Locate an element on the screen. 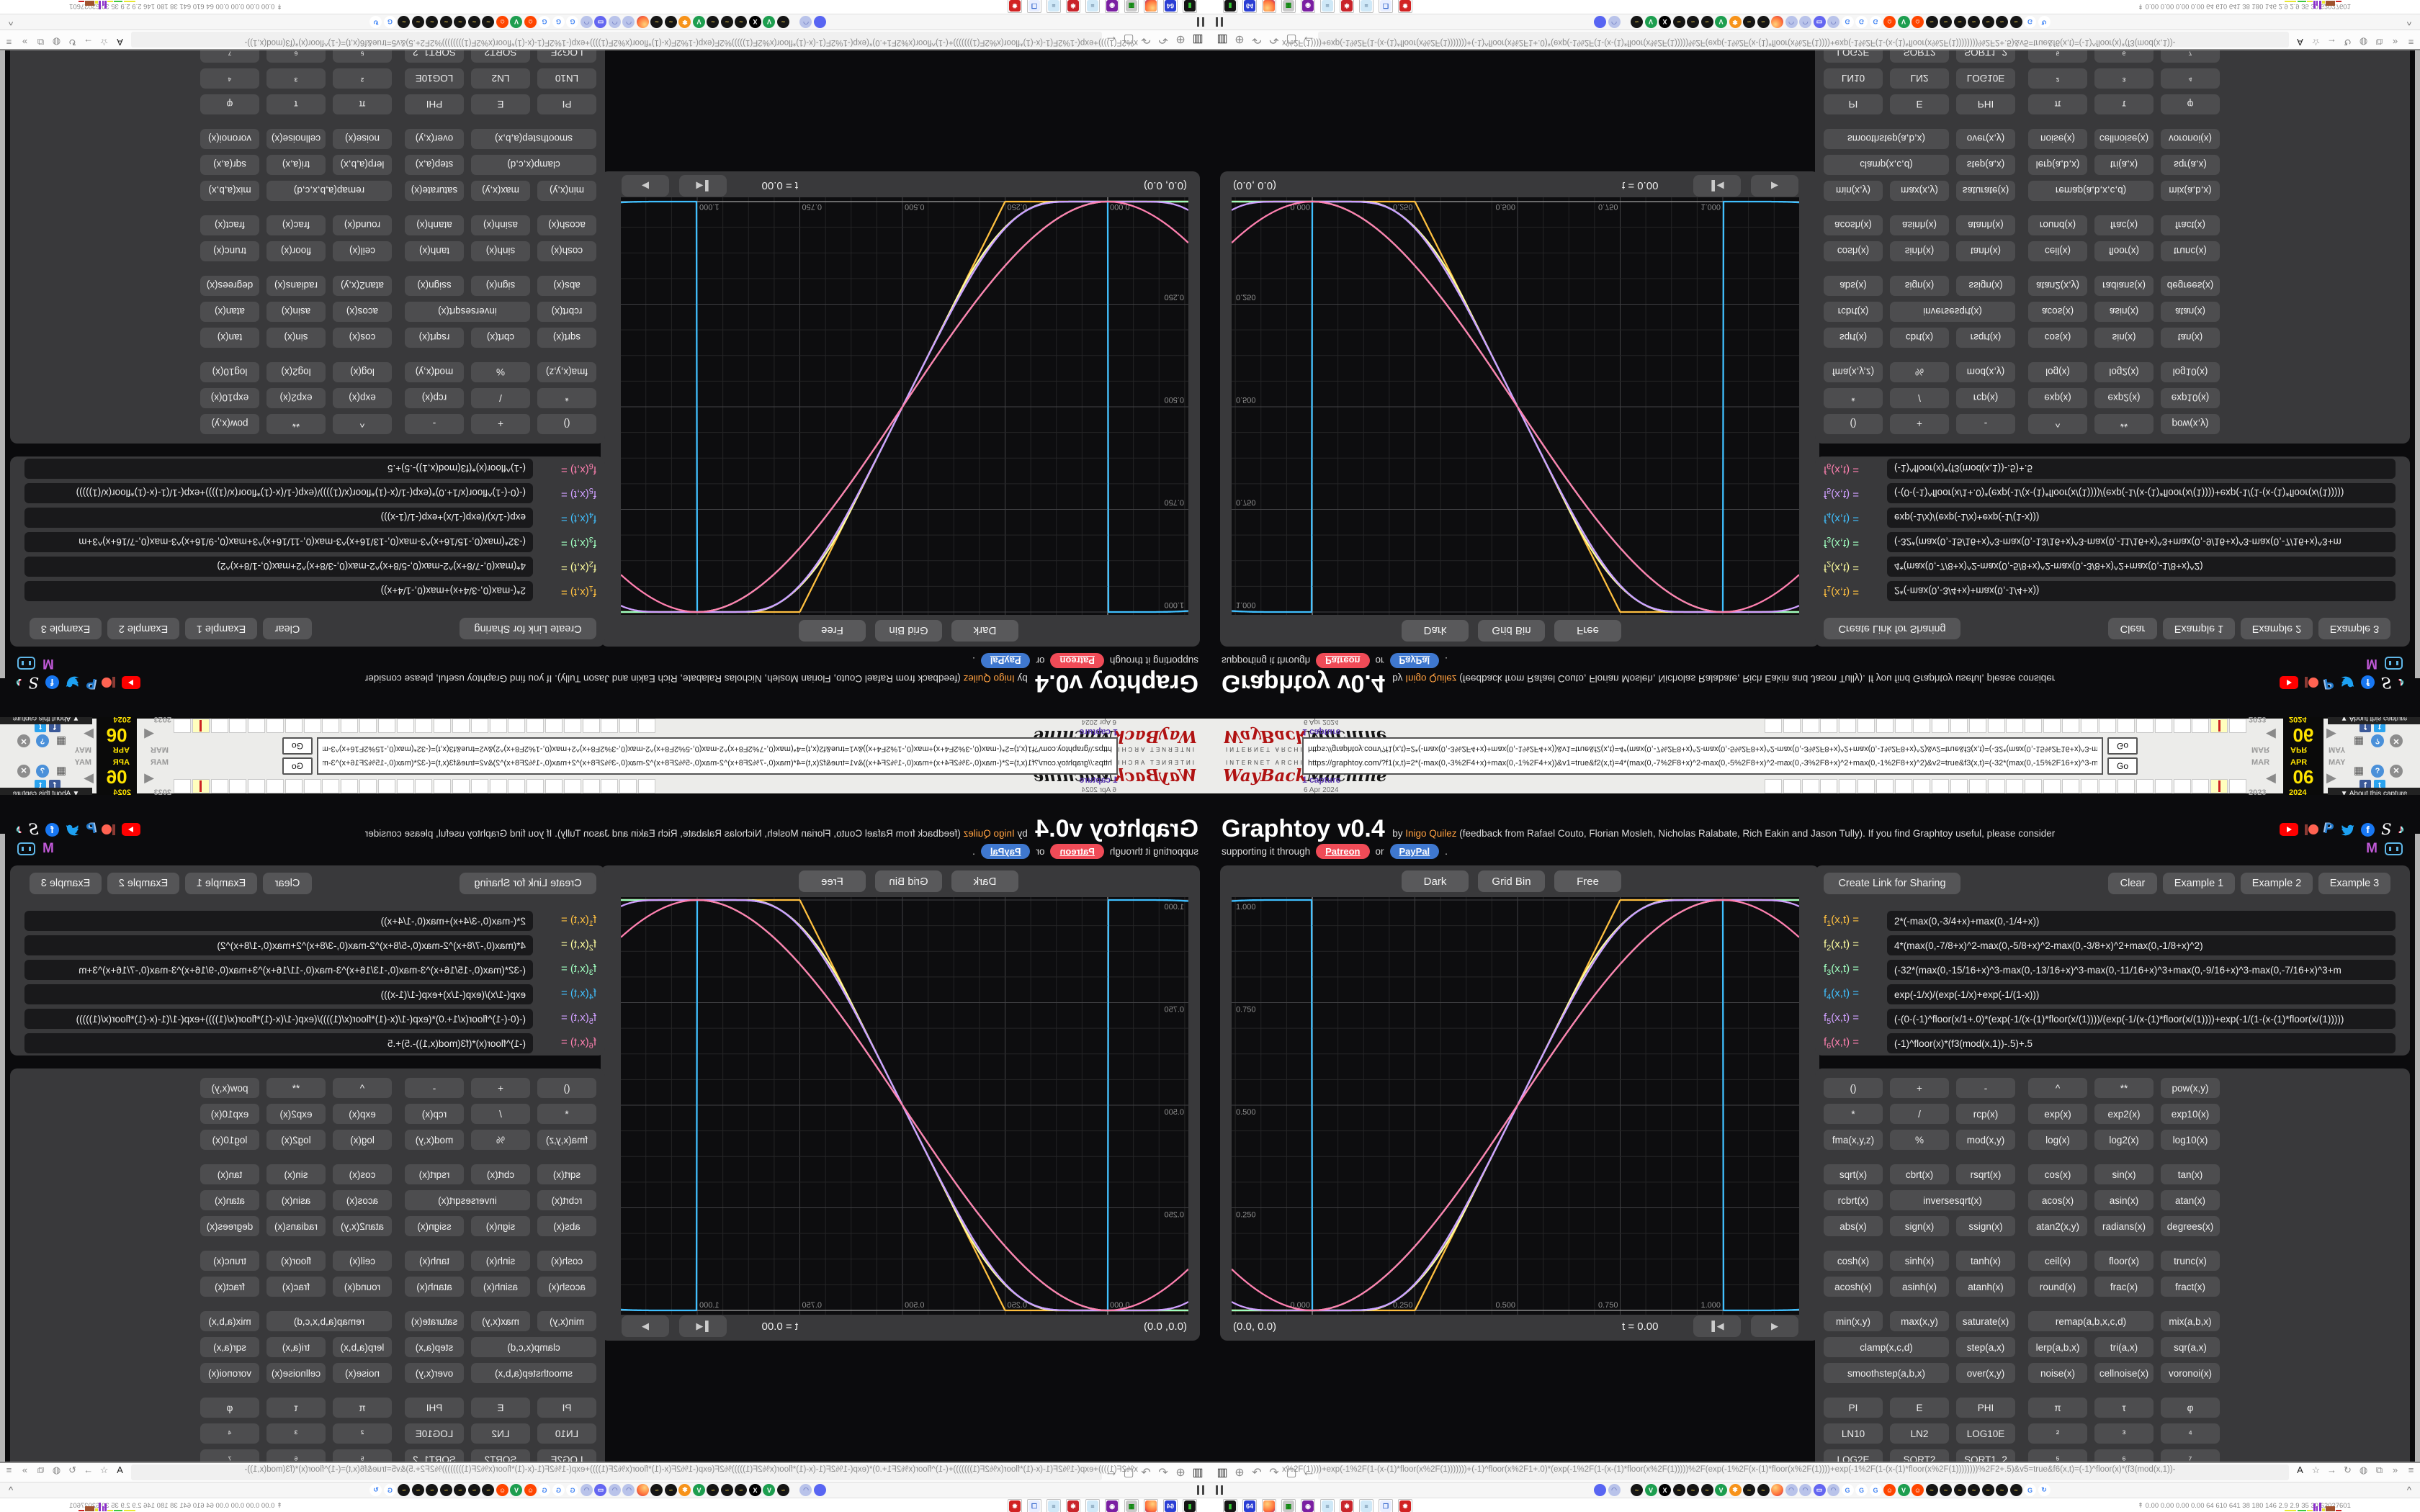 Image resolution: width=2420 pixels, height=1512 pixels. grid-button: exp(x) is located at coordinates (2057, 1114).